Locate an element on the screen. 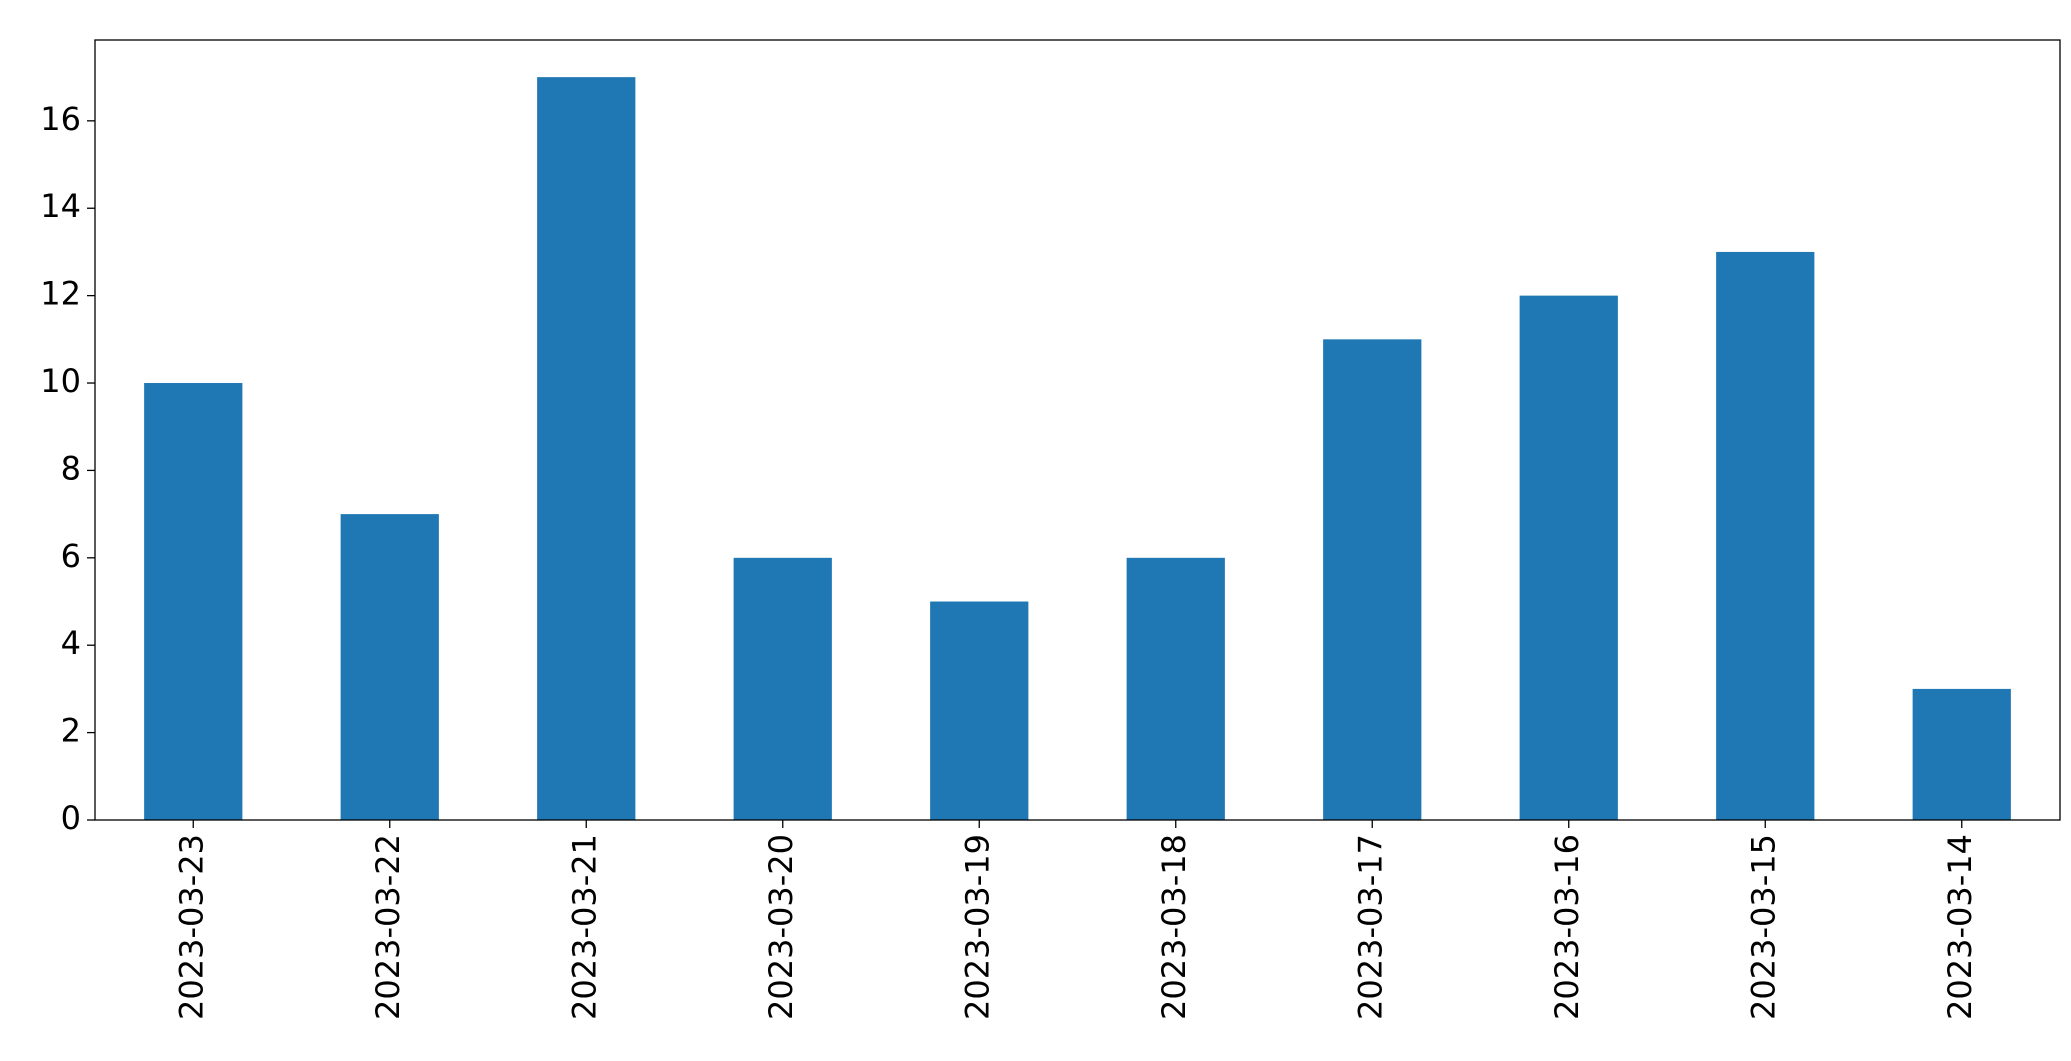 This screenshot has height=1061, width=2071. x-tick-label: 2023-03-16 is located at coordinates (1567, 927).